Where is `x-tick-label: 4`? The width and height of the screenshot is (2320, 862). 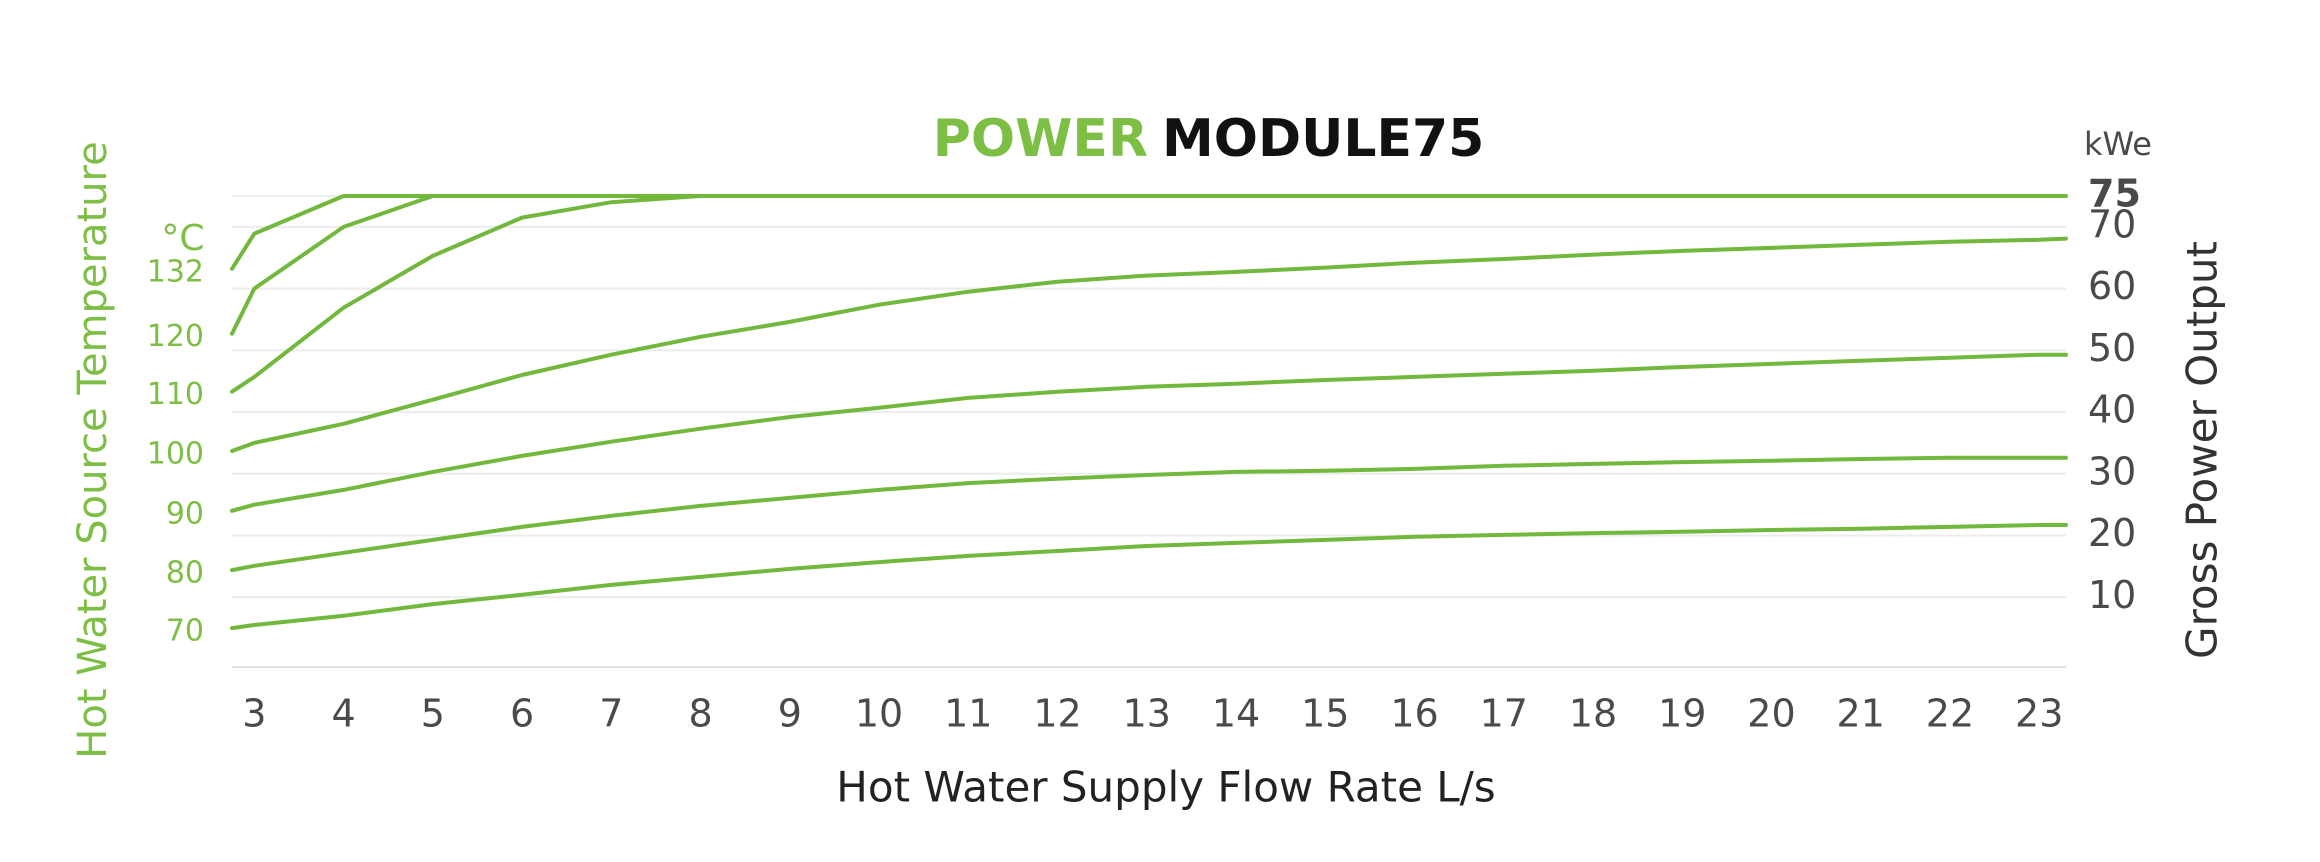 x-tick-label: 4 is located at coordinates (343, 714).